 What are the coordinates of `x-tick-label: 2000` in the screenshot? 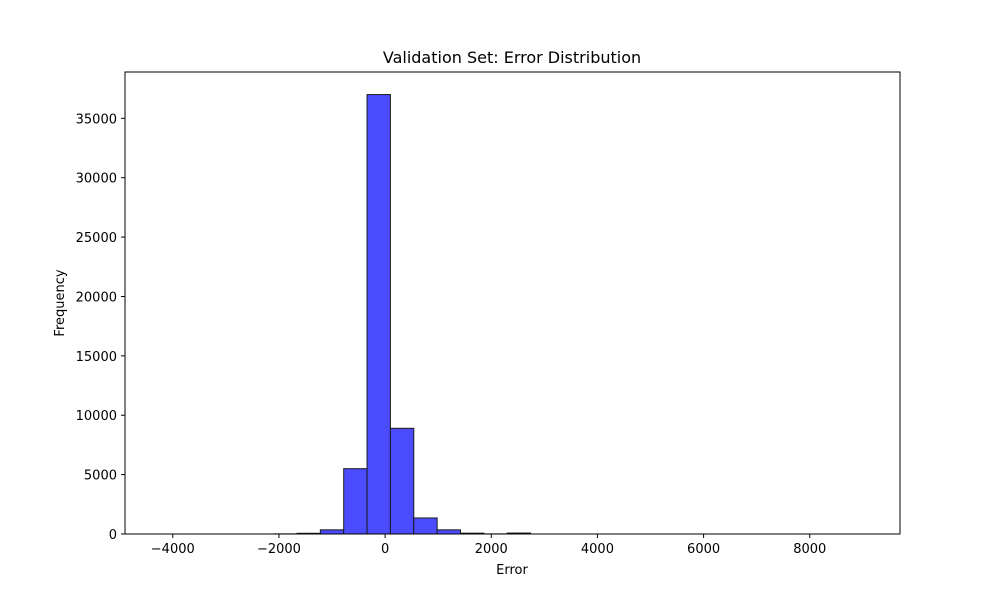 It's located at (491, 549).